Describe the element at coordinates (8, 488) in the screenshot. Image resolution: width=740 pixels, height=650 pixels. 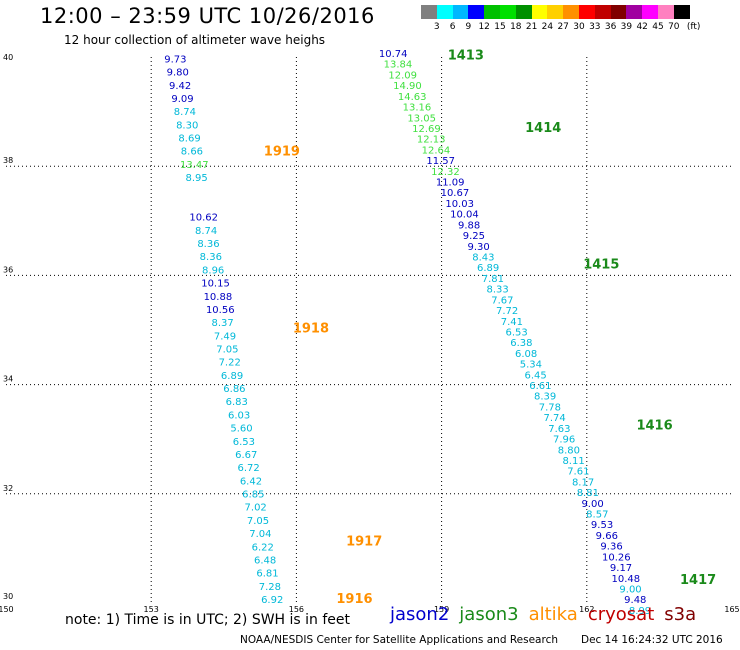
I see `y-tick-label: 32` at that location.